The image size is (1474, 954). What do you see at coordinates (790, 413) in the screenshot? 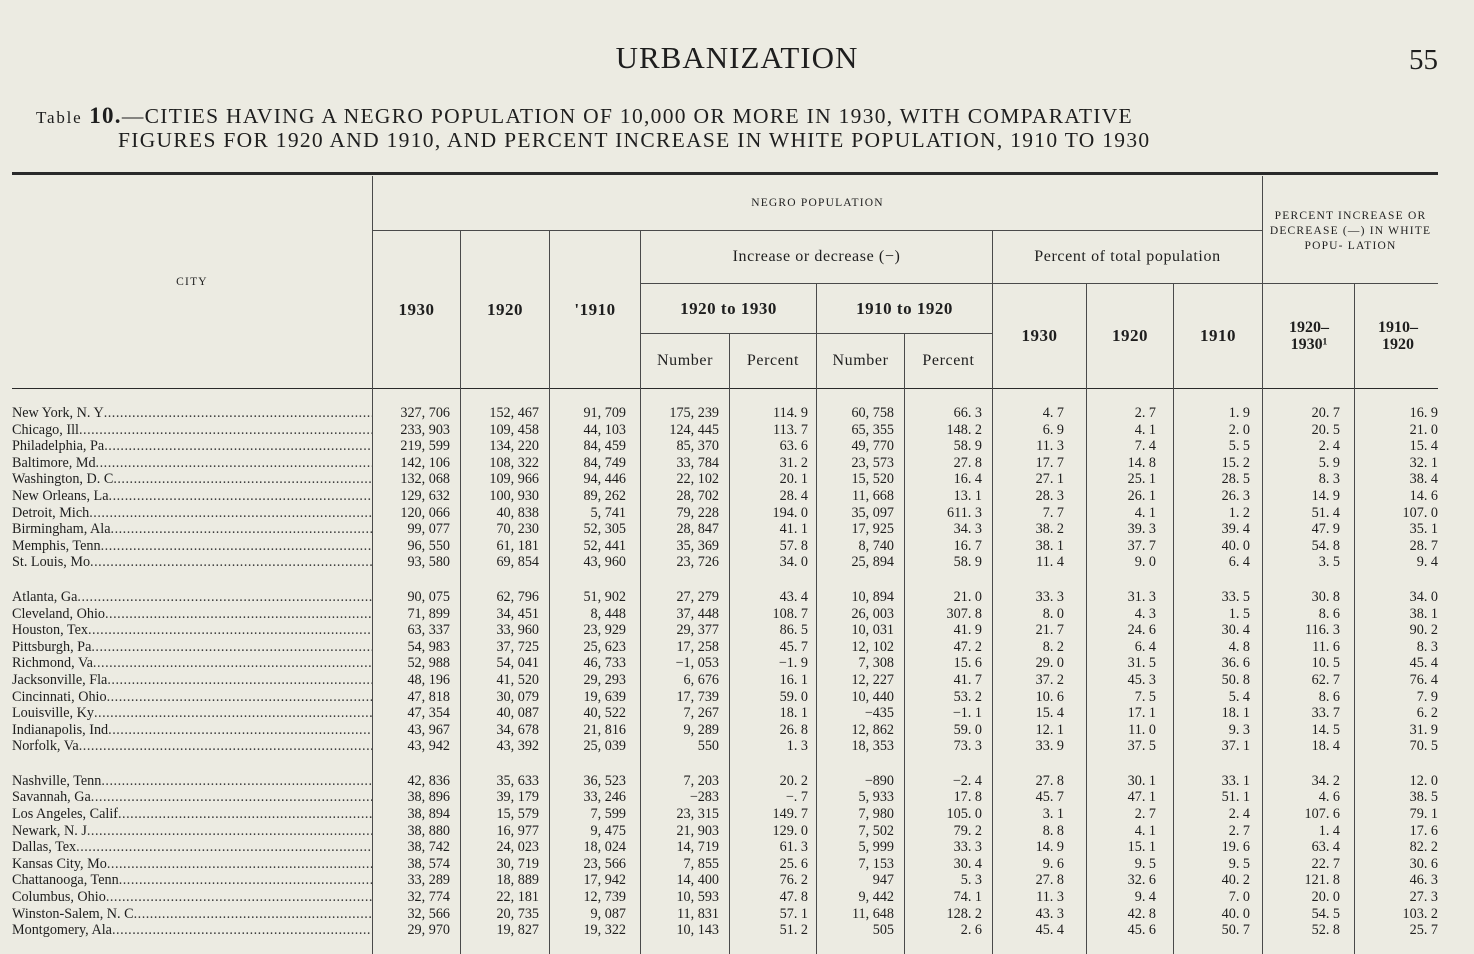
I see `cell-pc1: 114. 9` at bounding box center [790, 413].